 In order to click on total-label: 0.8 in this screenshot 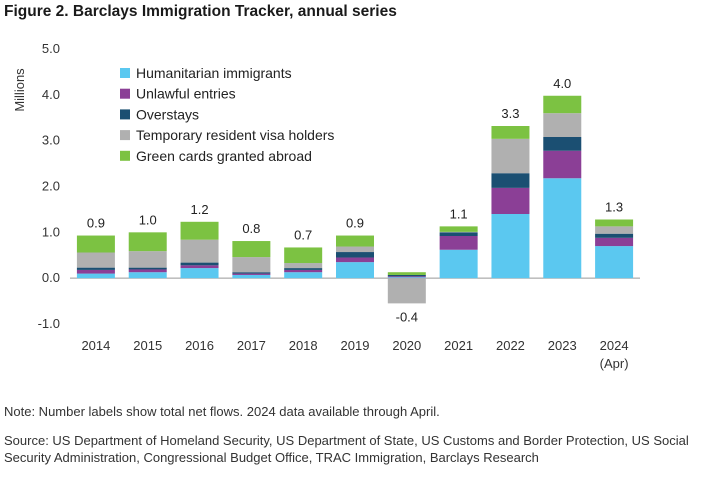, I will do `click(251, 228)`.